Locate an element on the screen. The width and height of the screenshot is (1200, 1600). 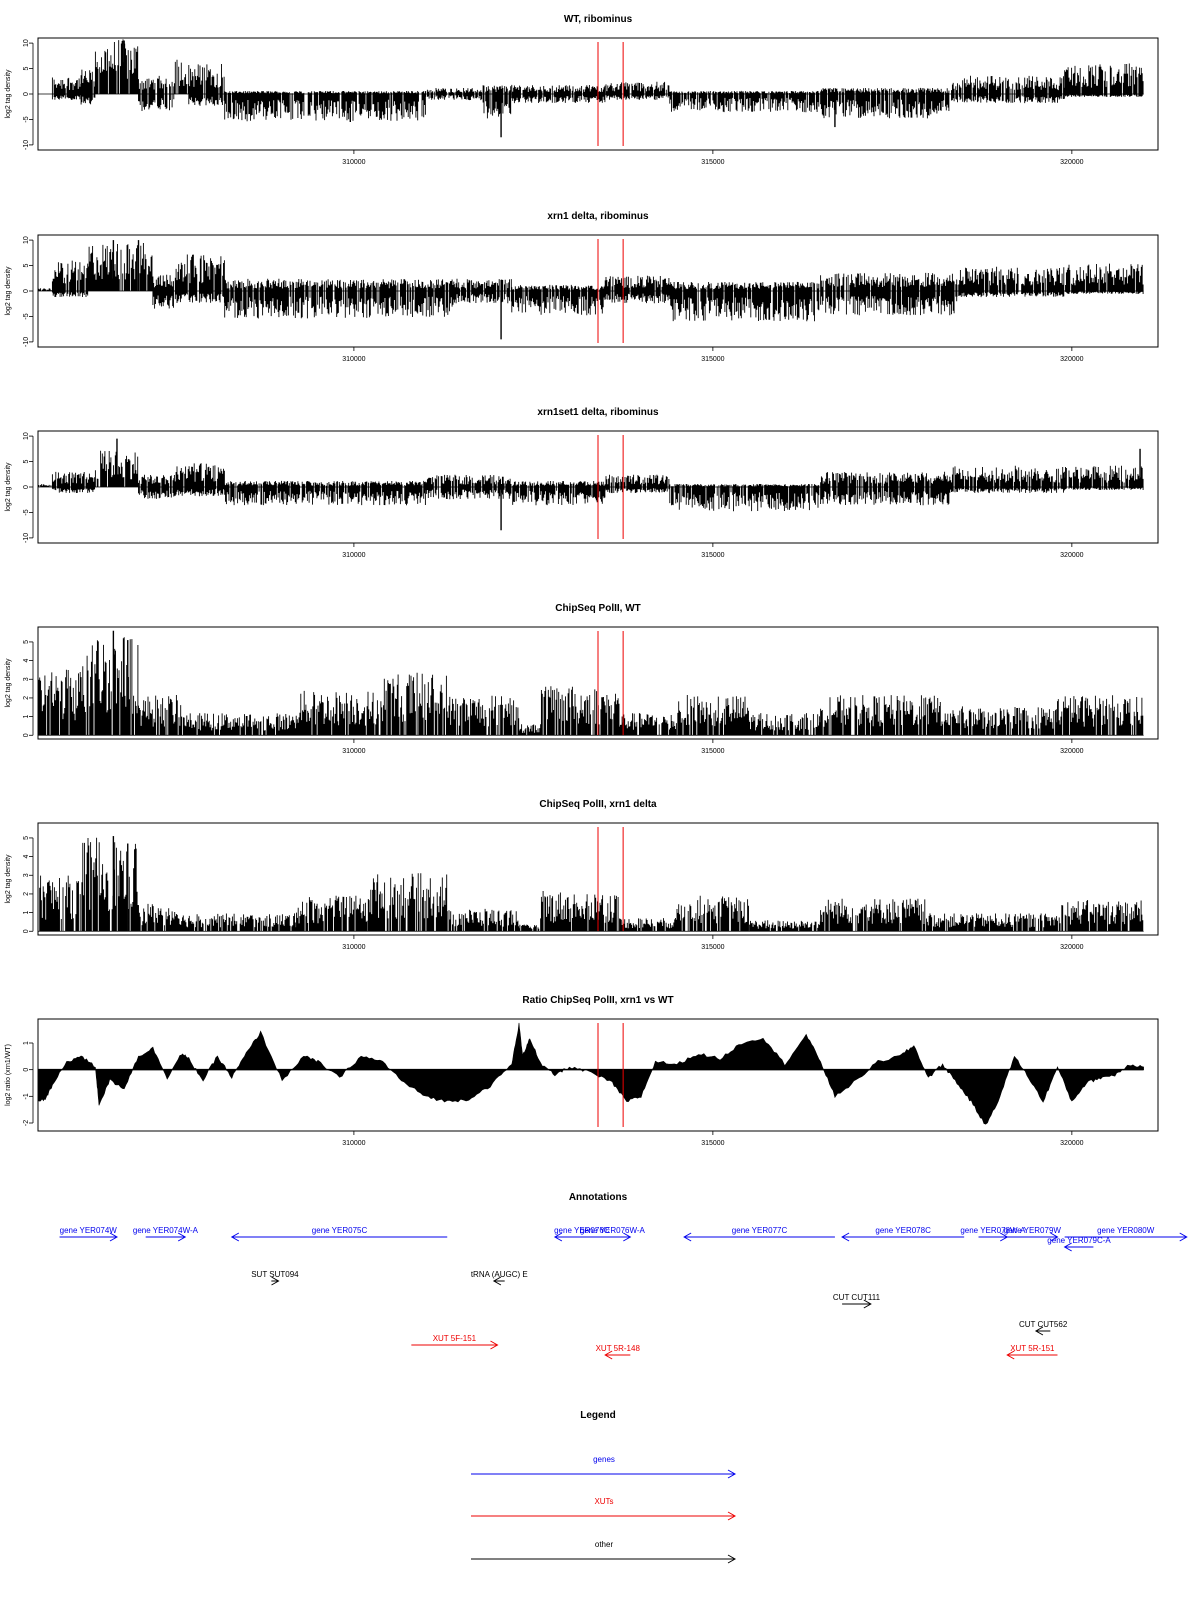
annotation-label: XUT 5F-151 is located at coordinates (455, 1338).